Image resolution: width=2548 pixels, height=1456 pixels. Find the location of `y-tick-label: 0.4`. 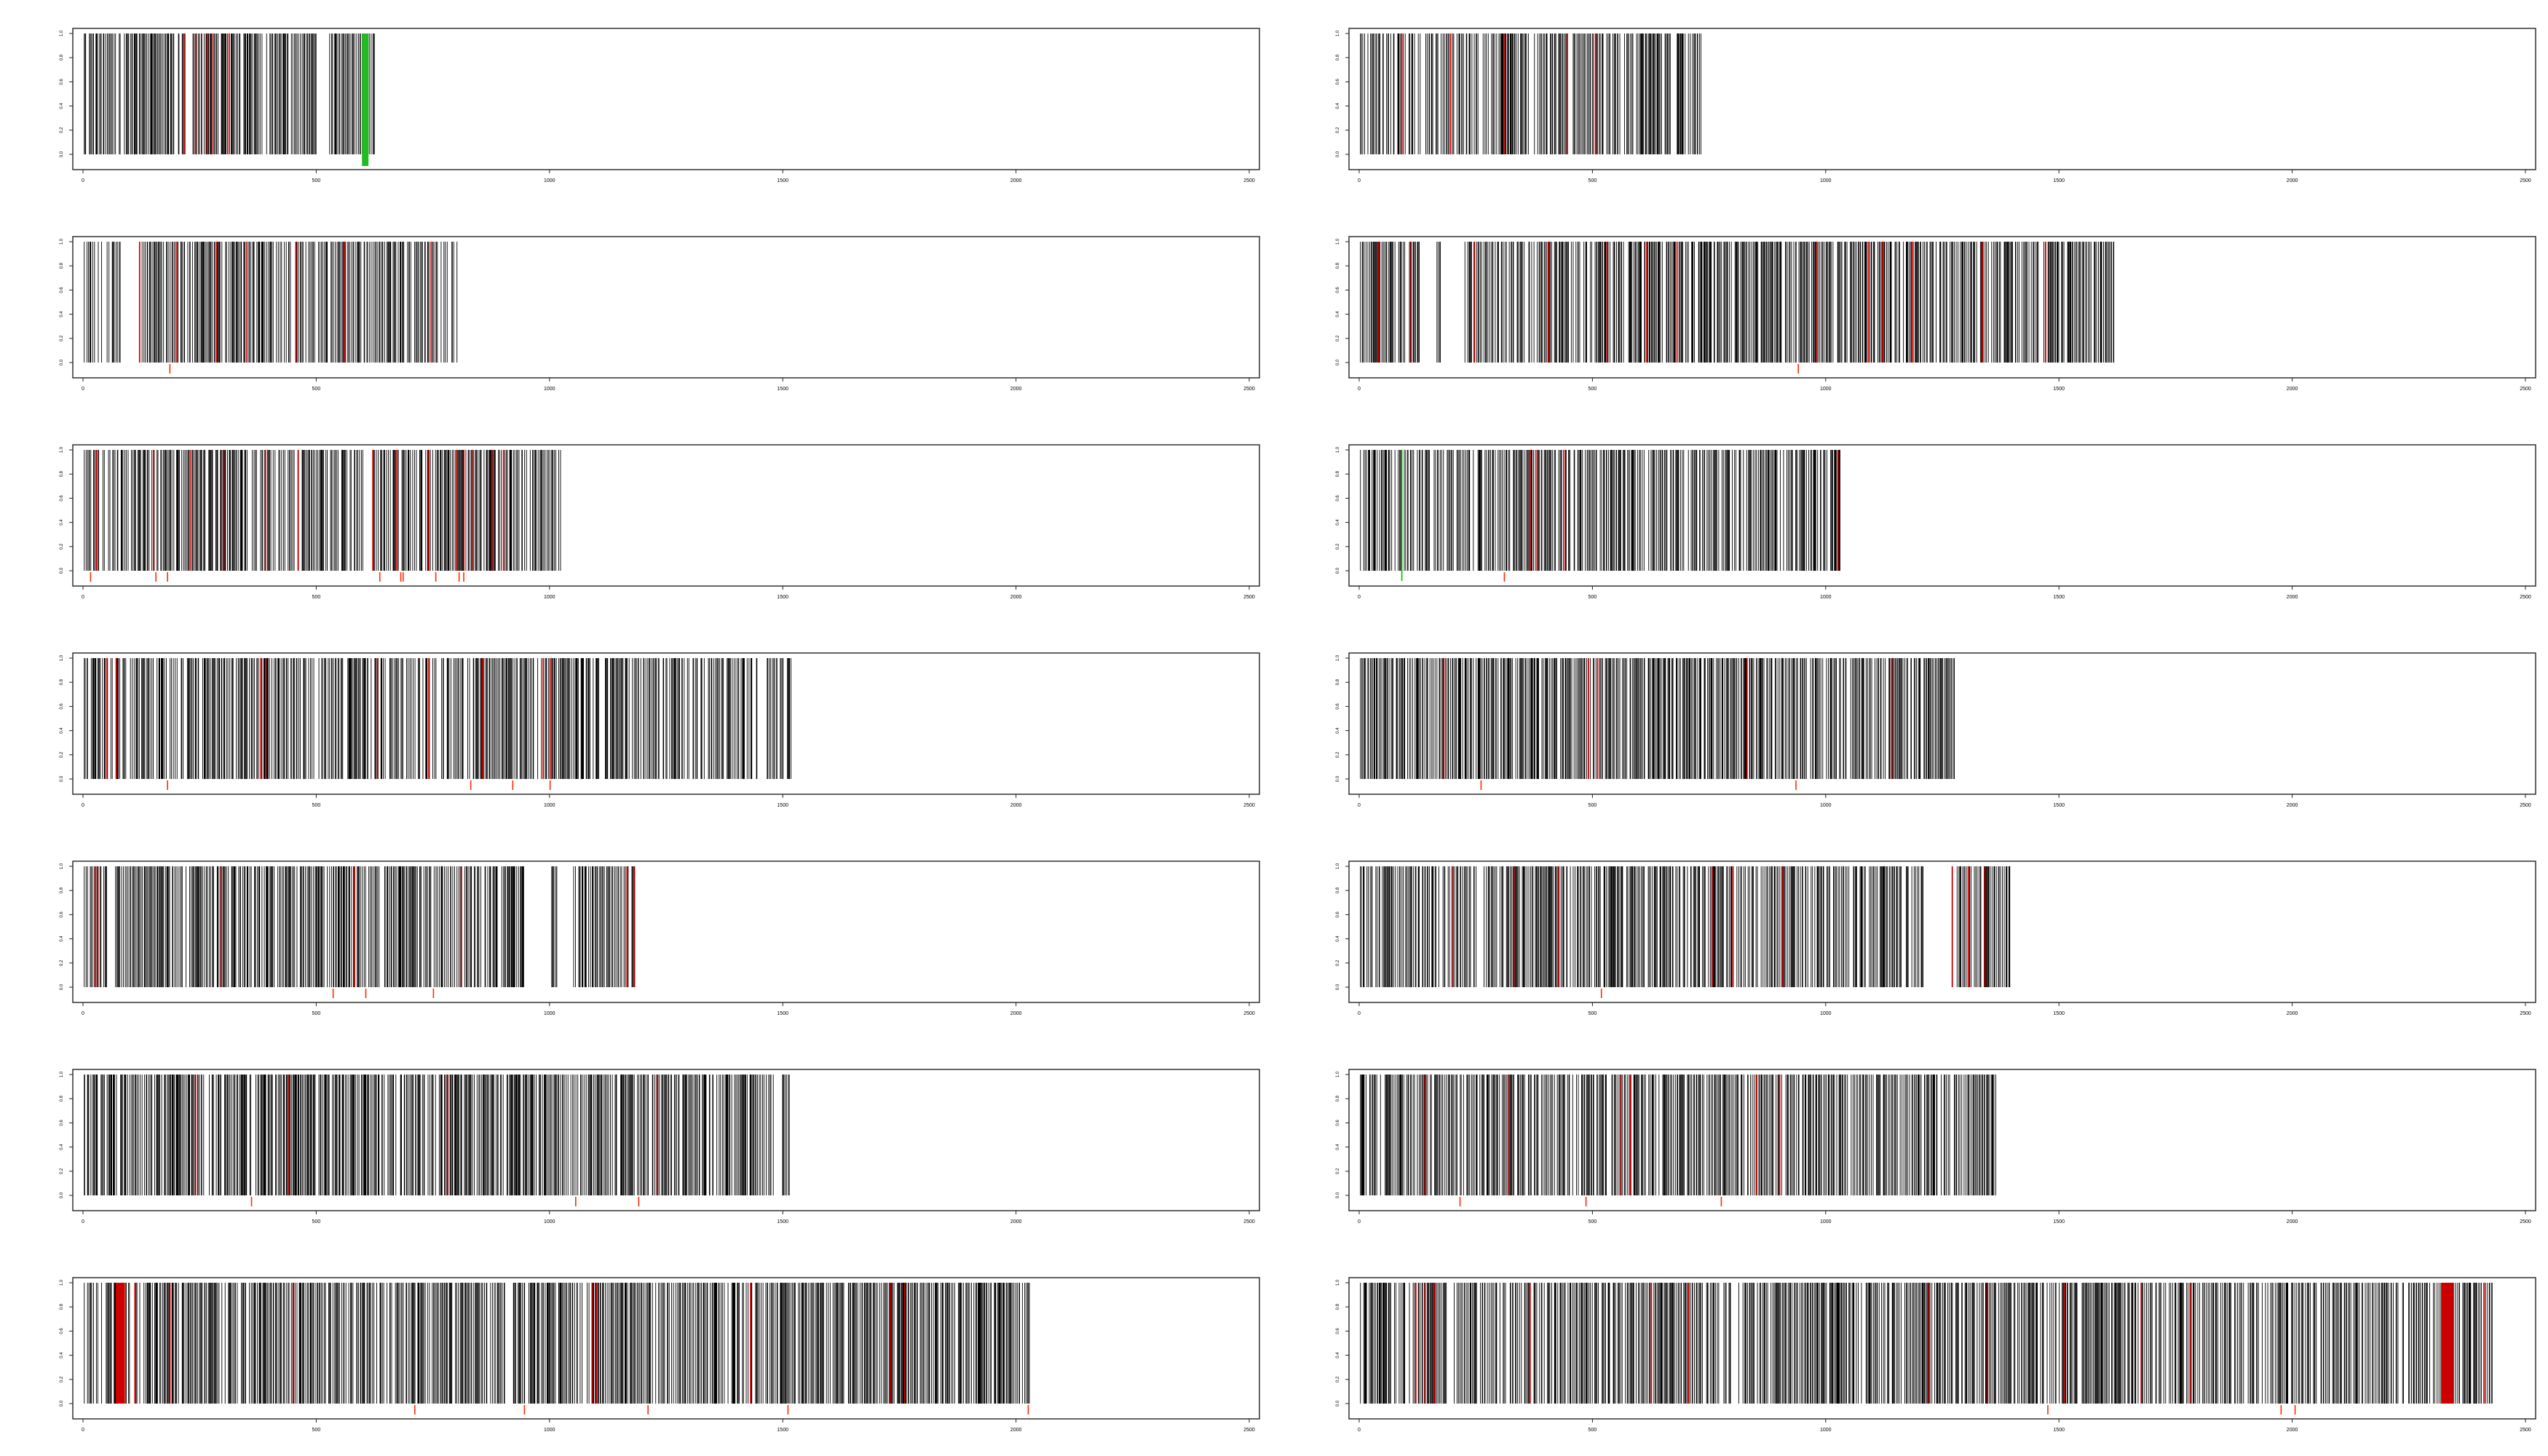

y-tick-label: 0.4 is located at coordinates (1338, 1147).